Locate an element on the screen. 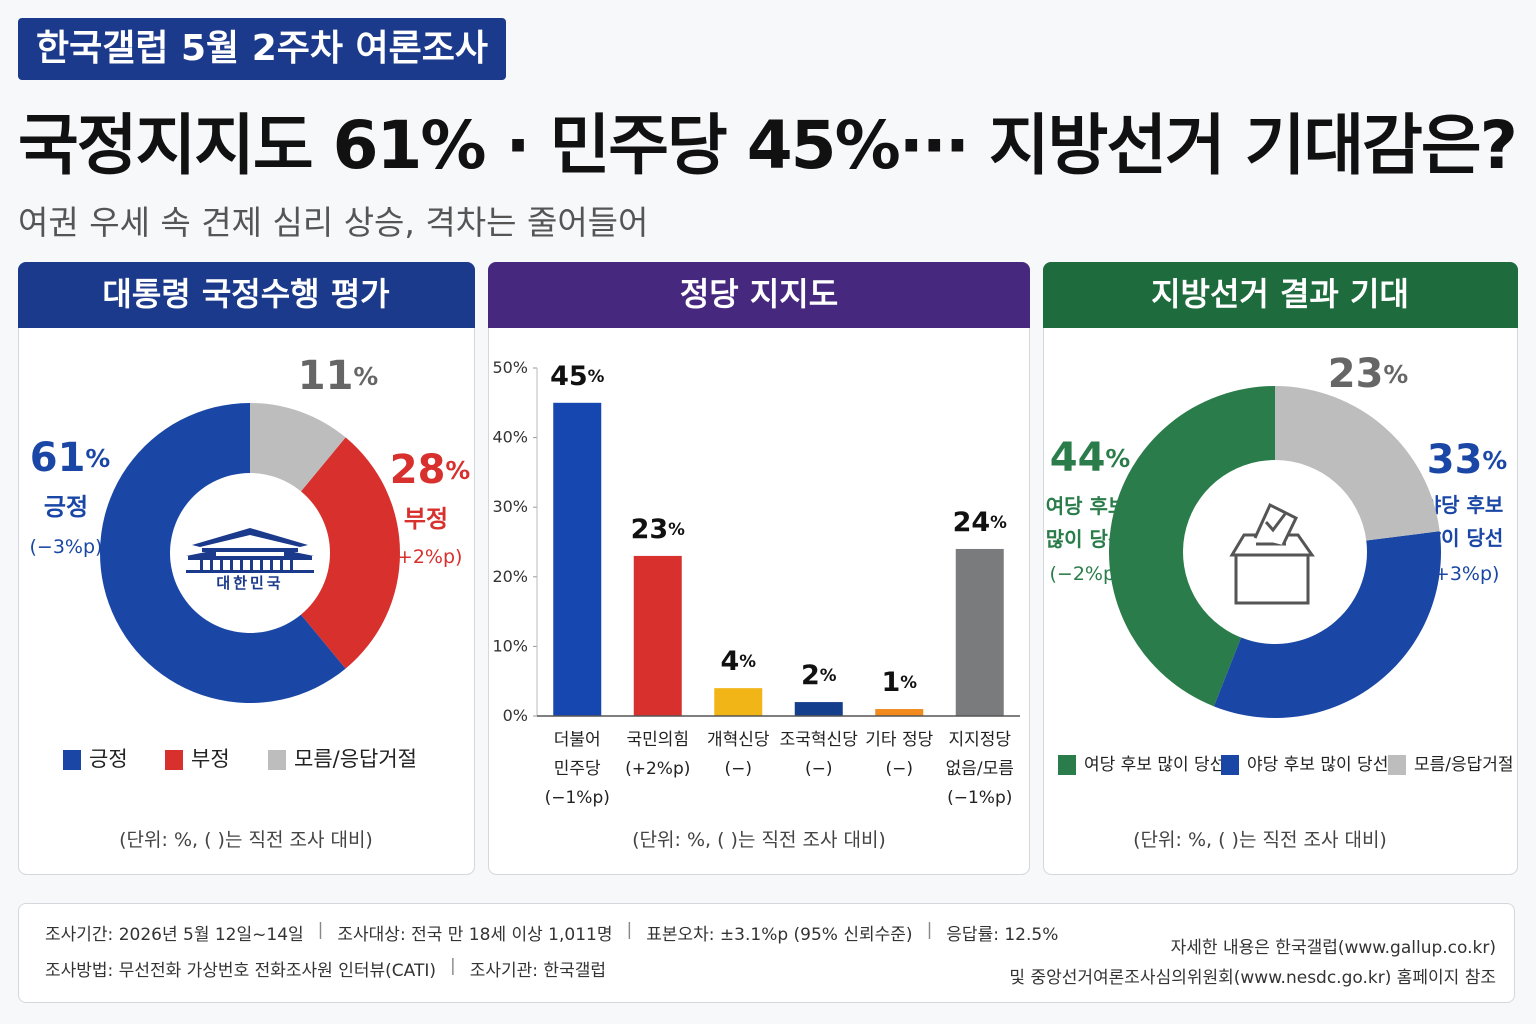 Image resolution: width=1536 pixels, height=1024 pixels. y-tick-label: 20% is located at coordinates (510, 575).